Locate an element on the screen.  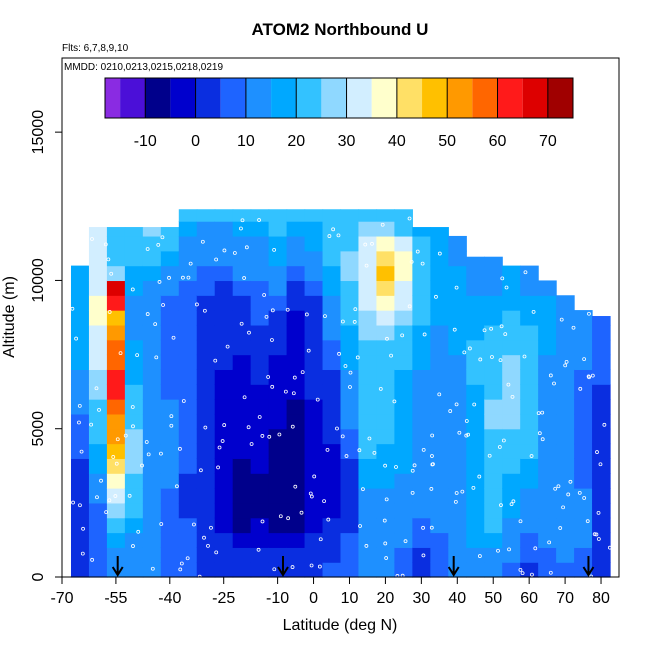
colorbar-swatch is located at coordinates (510, 98).